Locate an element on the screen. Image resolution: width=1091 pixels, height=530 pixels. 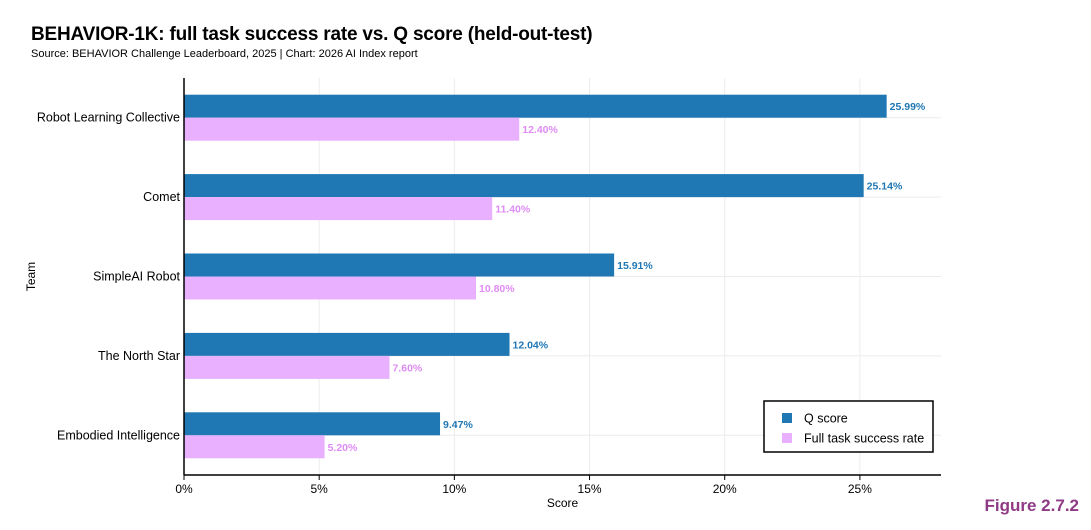
data-label: 12.40% is located at coordinates (540, 130).